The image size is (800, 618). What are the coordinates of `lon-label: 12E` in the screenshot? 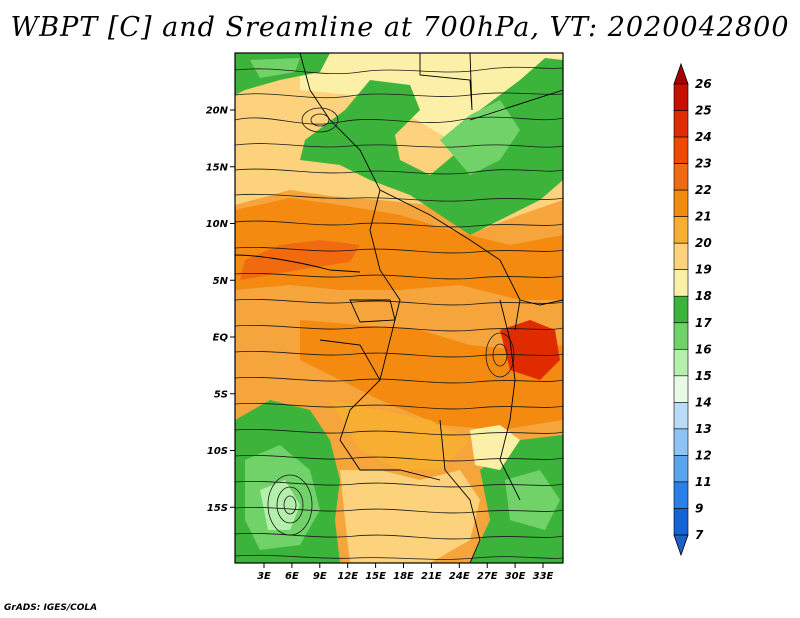 It's located at (347, 576).